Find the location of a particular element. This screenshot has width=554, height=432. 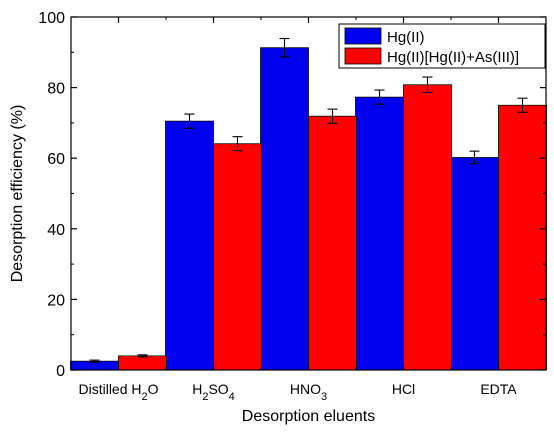

y-tick-label: 0 is located at coordinates (60, 371).